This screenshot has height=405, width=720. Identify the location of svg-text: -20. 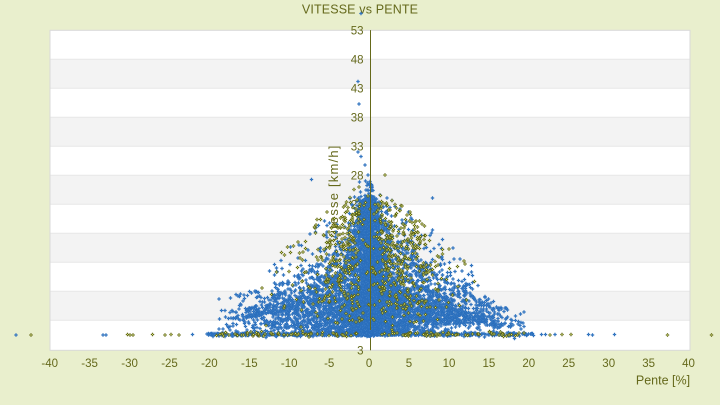
(209, 364).